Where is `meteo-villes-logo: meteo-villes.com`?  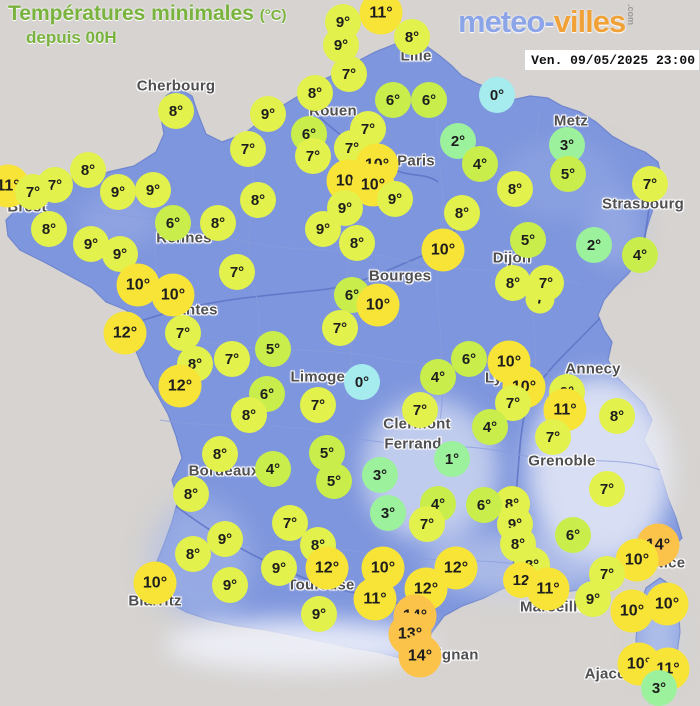
meteo-villes-logo: meteo-villes.com is located at coordinates (547, 22).